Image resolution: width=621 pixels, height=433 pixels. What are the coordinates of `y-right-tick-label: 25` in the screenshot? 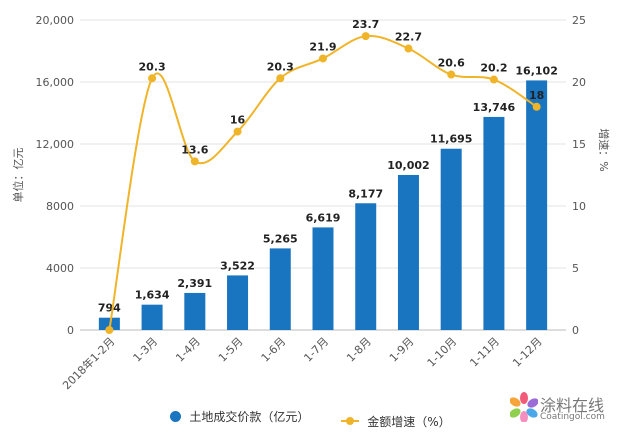 It's located at (579, 20).